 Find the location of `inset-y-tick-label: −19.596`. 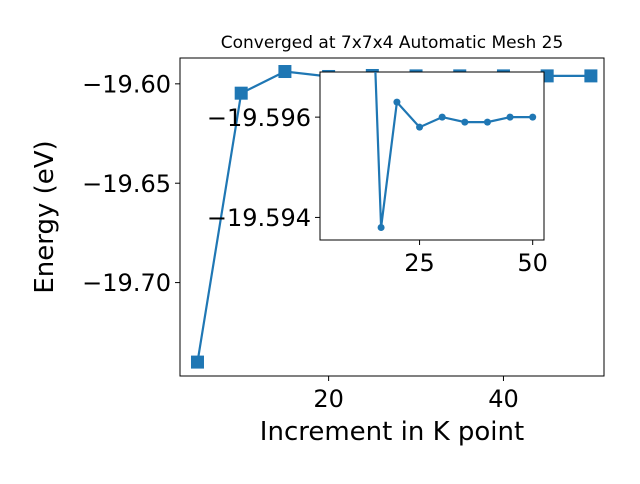

inset-y-tick-label: −19.596 is located at coordinates (259, 118).